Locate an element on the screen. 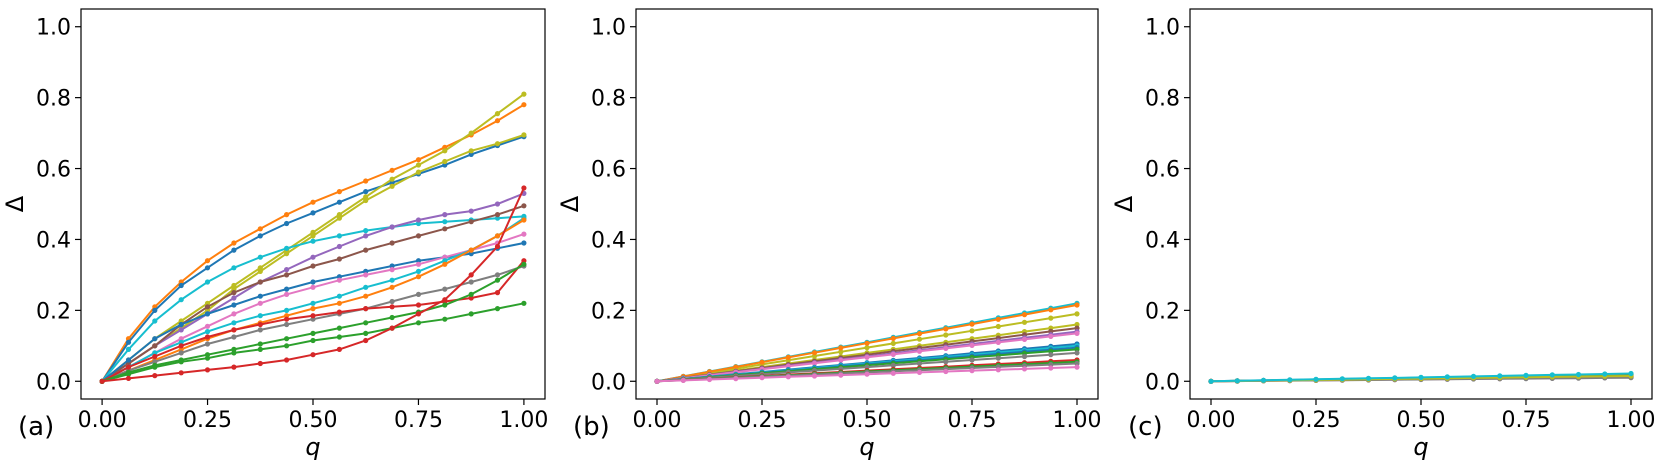 This screenshot has width=1661, height=464. panel-label: (a) is located at coordinates (36, 427).